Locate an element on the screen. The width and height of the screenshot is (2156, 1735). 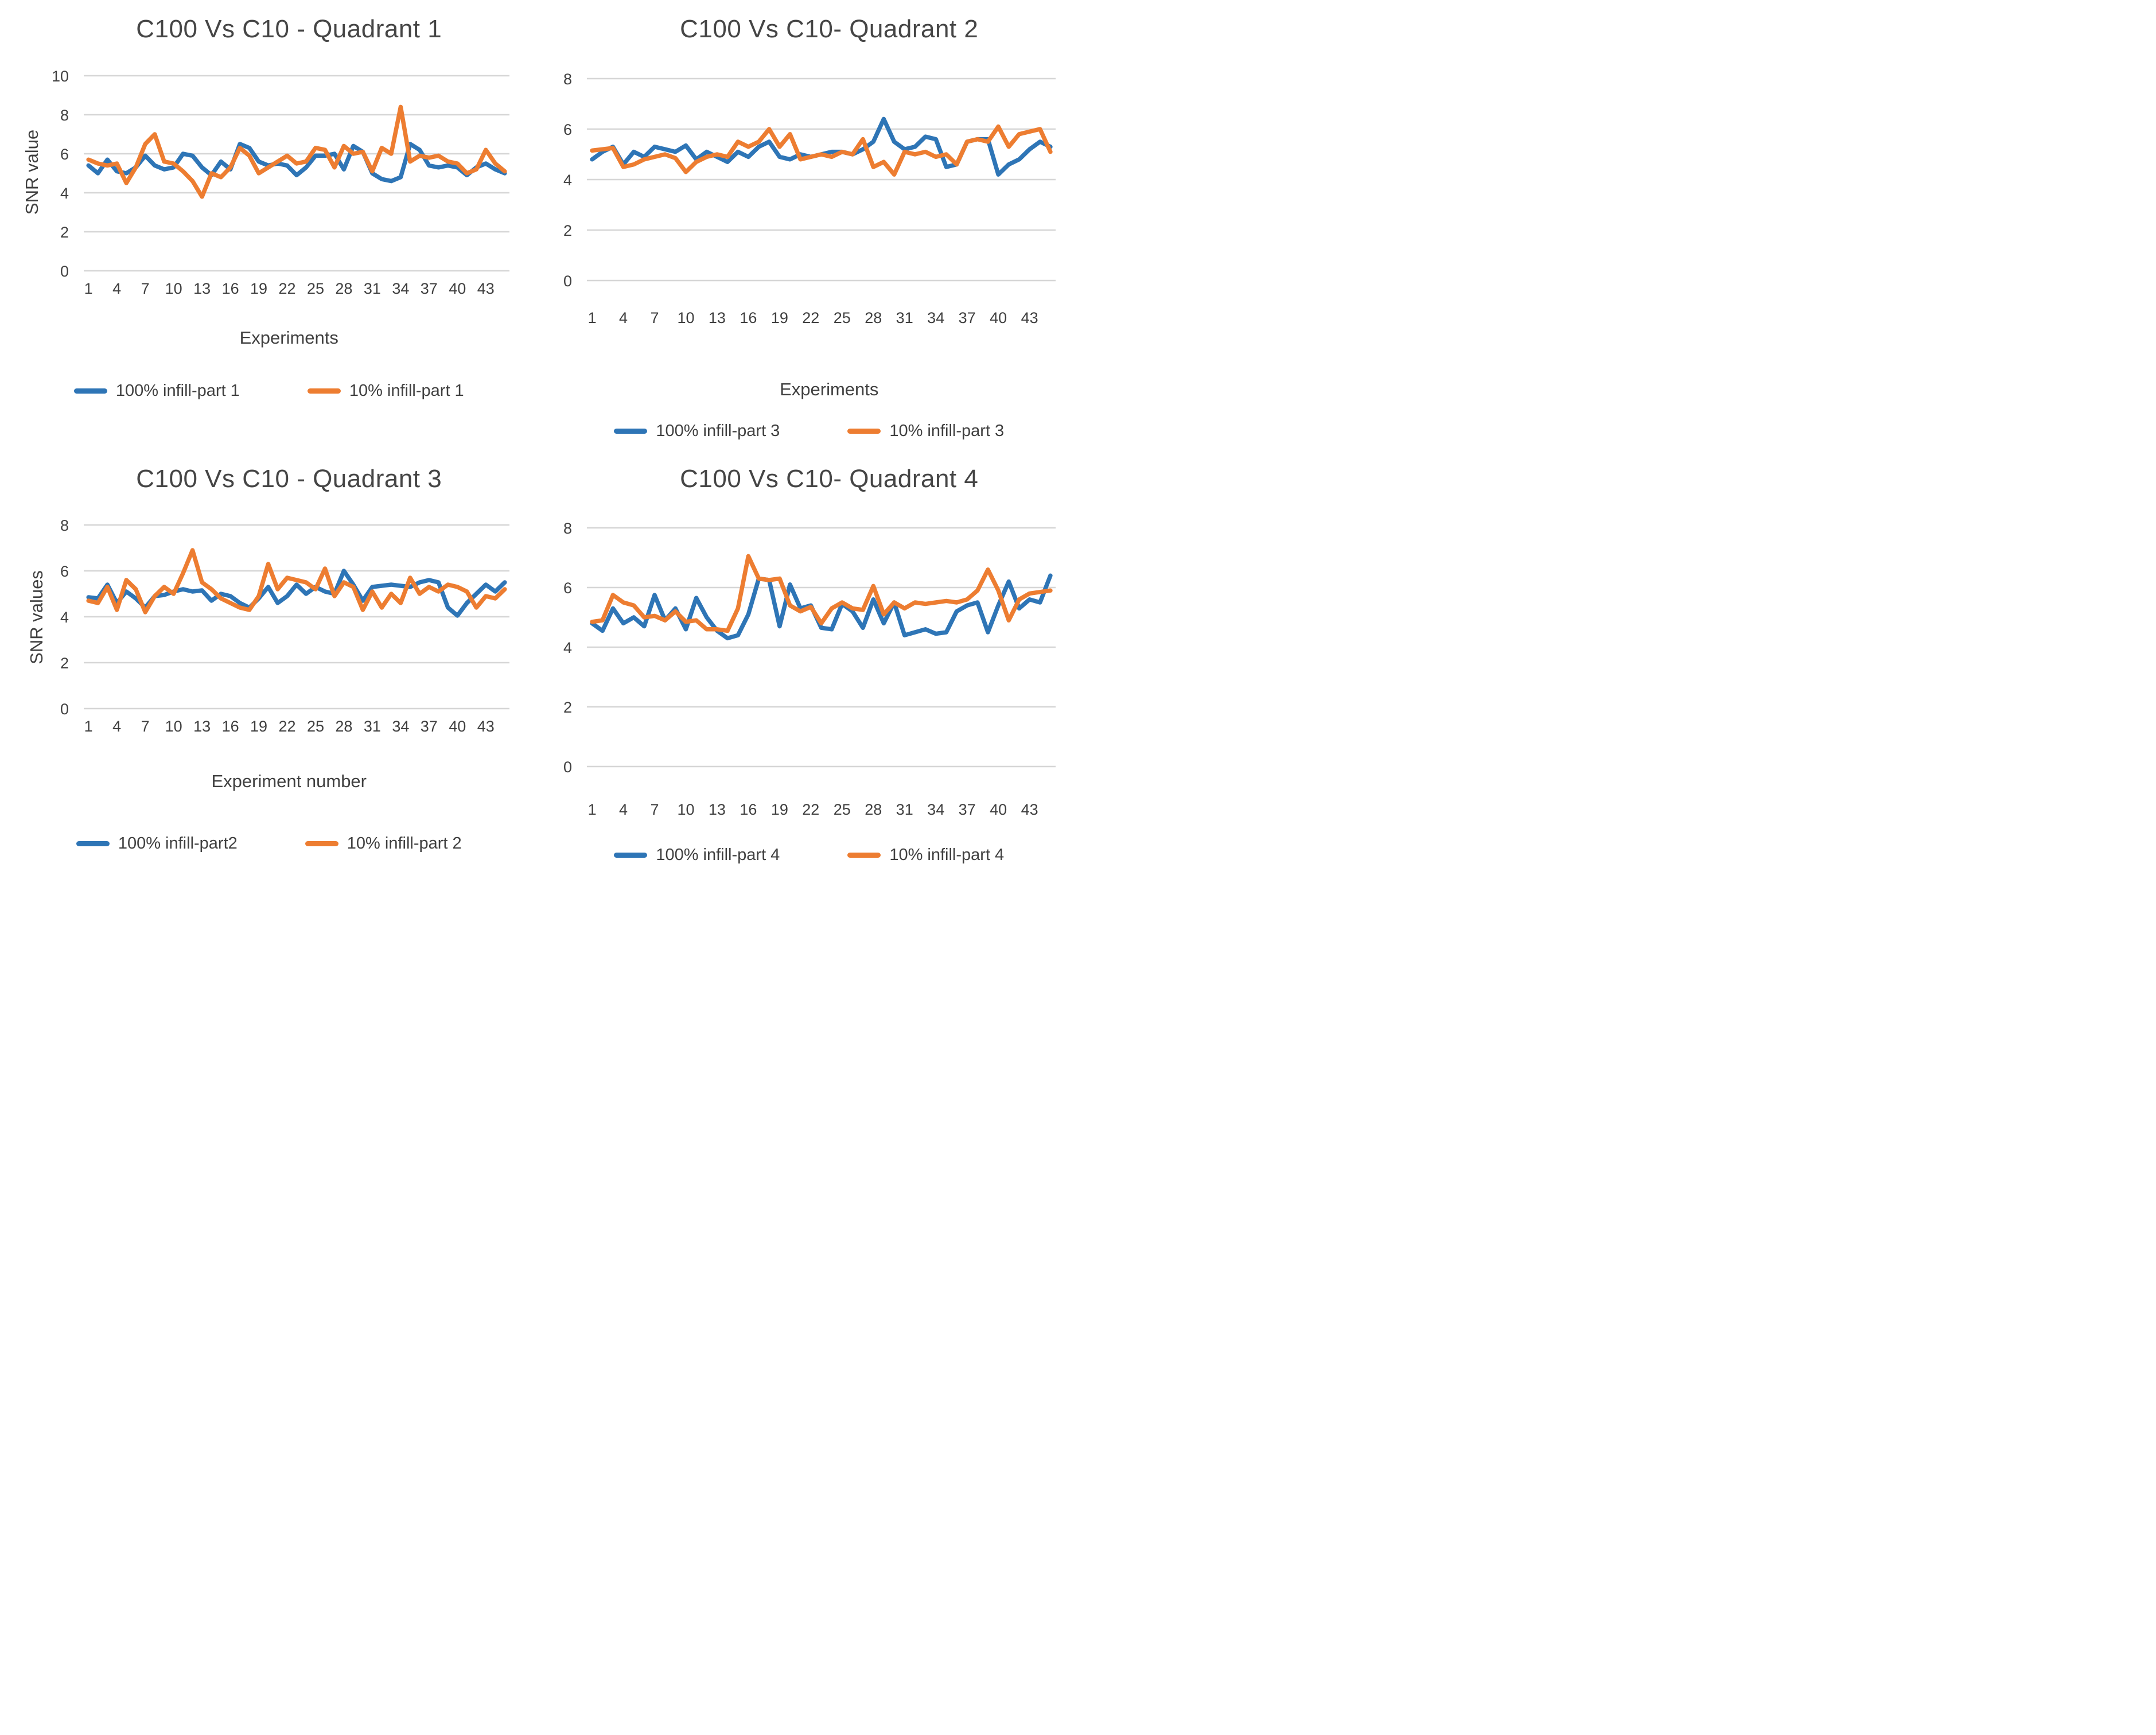
legend-quadrant-1: 100% infill-part 1 10% infill-part 1 is located at coordinates (269, 391).